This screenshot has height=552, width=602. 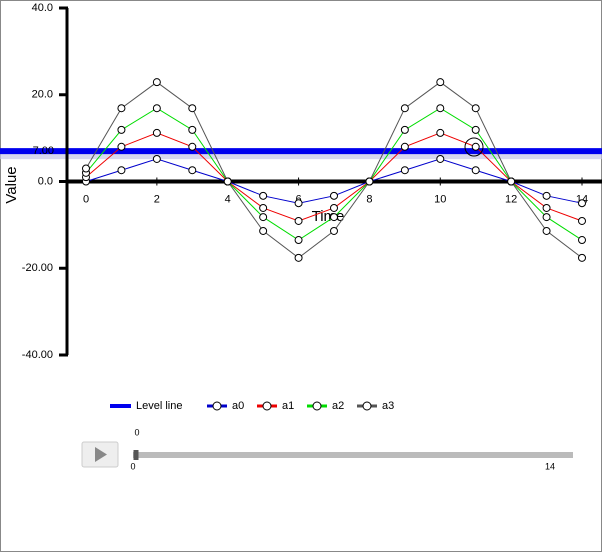 What do you see at coordinates (288, 406) in the screenshot?
I see `legend-label: a1` at bounding box center [288, 406].